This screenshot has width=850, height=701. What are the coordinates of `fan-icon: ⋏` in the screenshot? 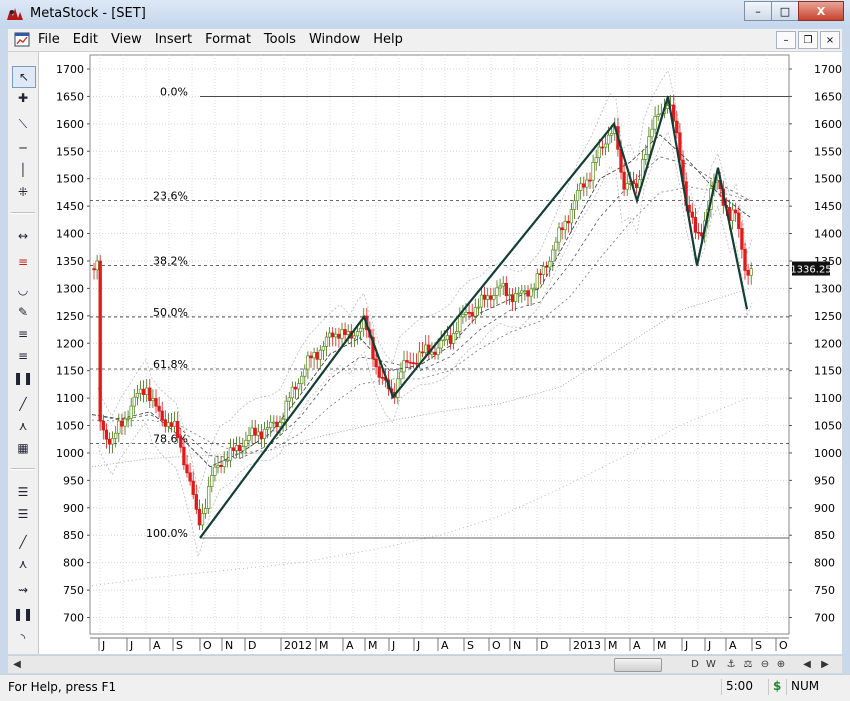 It's located at (23, 564).